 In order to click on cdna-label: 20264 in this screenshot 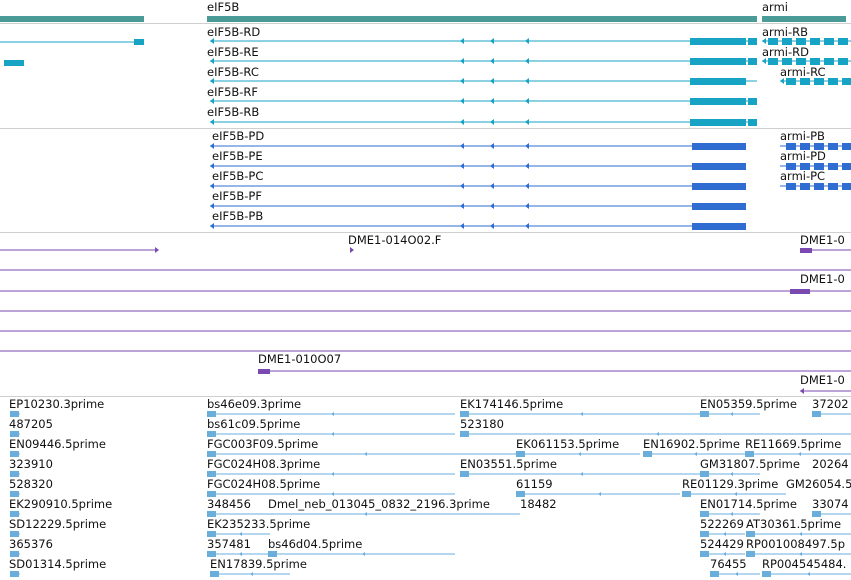, I will do `click(830, 464)`.